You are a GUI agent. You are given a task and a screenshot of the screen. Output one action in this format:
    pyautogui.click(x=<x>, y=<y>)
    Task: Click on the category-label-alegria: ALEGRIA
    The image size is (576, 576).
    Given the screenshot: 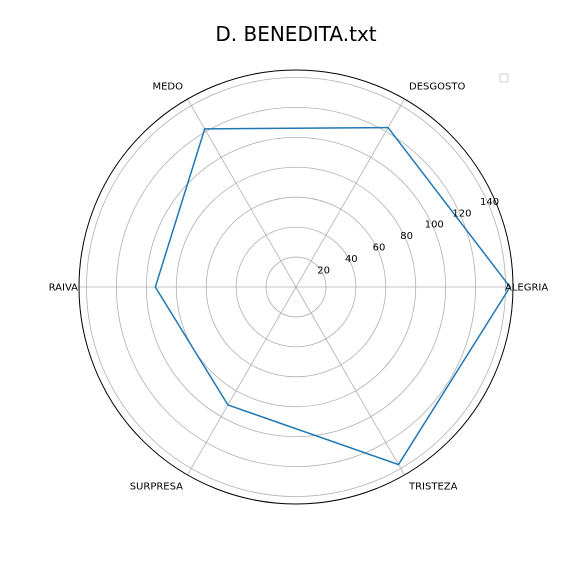 What is the action you would take?
    pyautogui.click(x=526, y=288)
    